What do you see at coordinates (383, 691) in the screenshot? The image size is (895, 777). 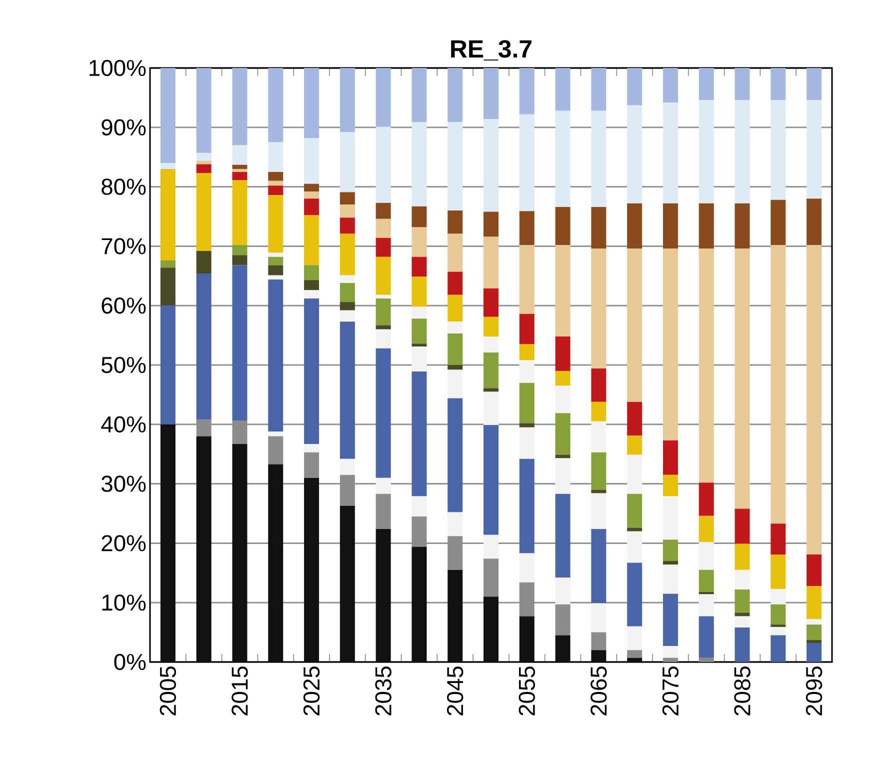 I see `x-tick-label: 2035` at bounding box center [383, 691].